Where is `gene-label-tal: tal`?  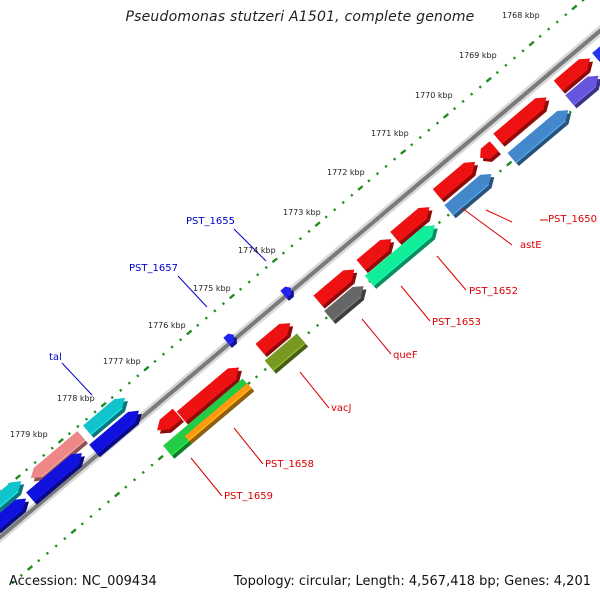 gene-label-tal: tal is located at coordinates (55, 357).